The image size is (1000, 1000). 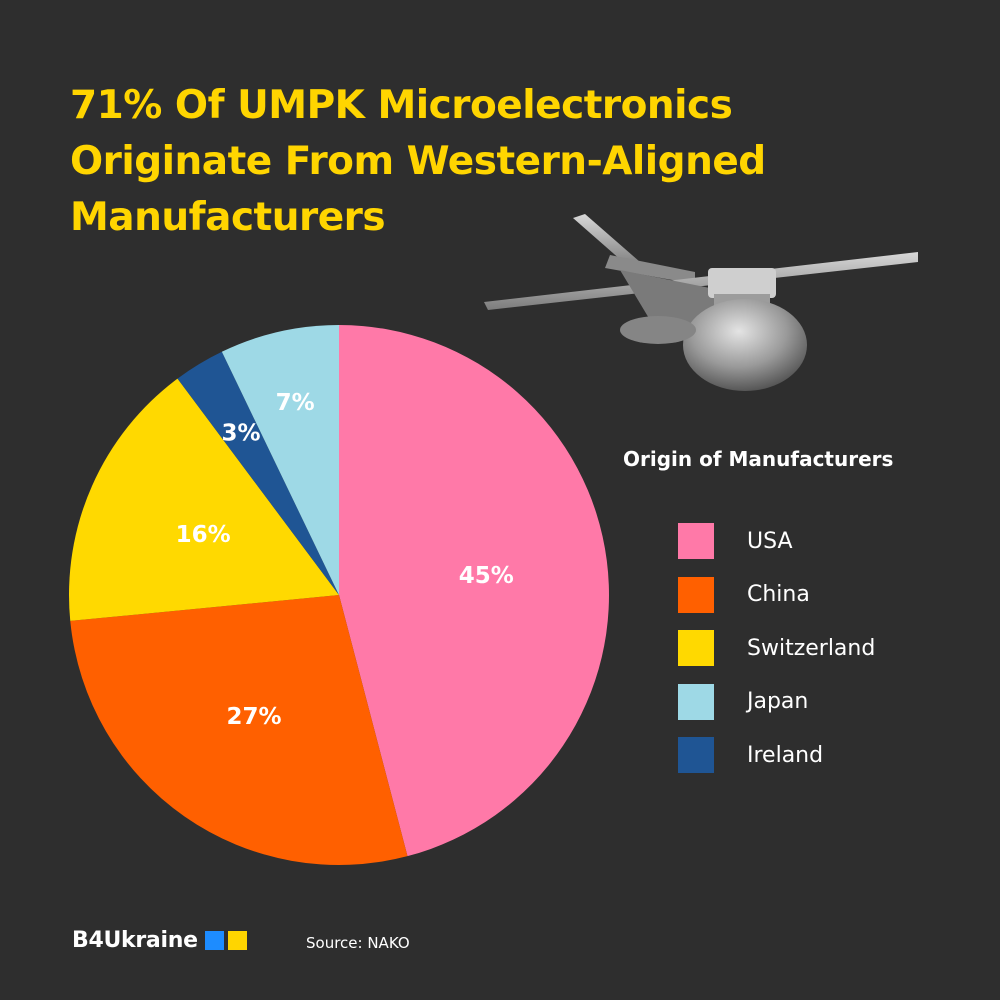 I want to click on legend-label: China, so click(x=778, y=594).